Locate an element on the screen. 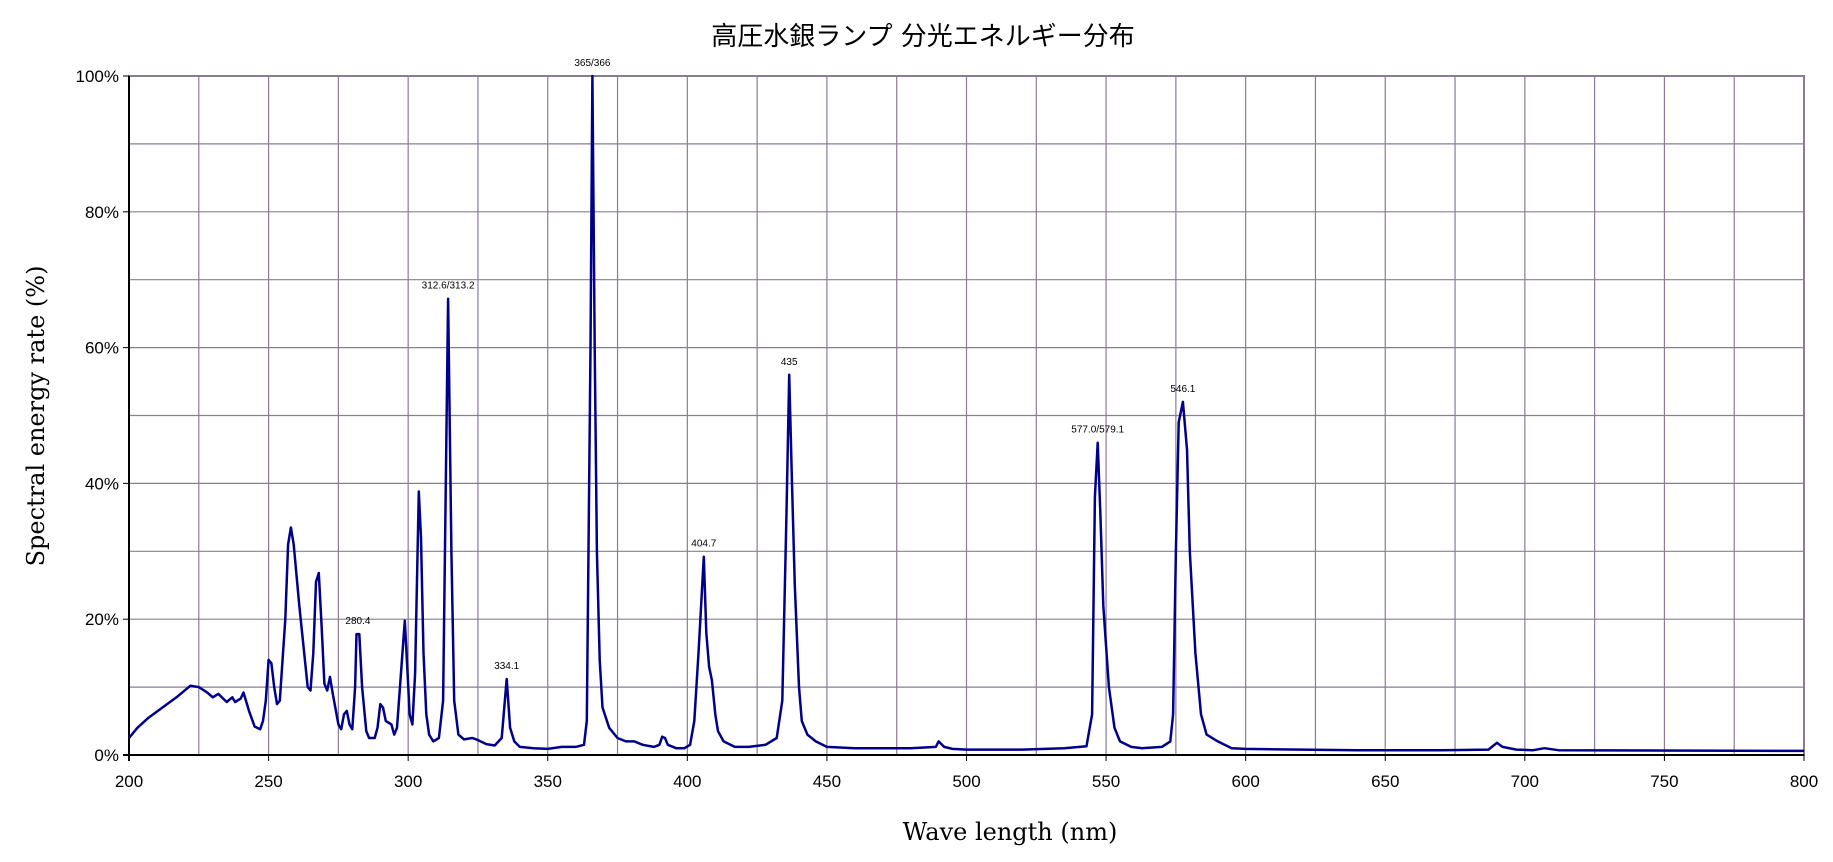 This screenshot has height=862, width=1833. peak-label: 365/366 is located at coordinates (592, 63).